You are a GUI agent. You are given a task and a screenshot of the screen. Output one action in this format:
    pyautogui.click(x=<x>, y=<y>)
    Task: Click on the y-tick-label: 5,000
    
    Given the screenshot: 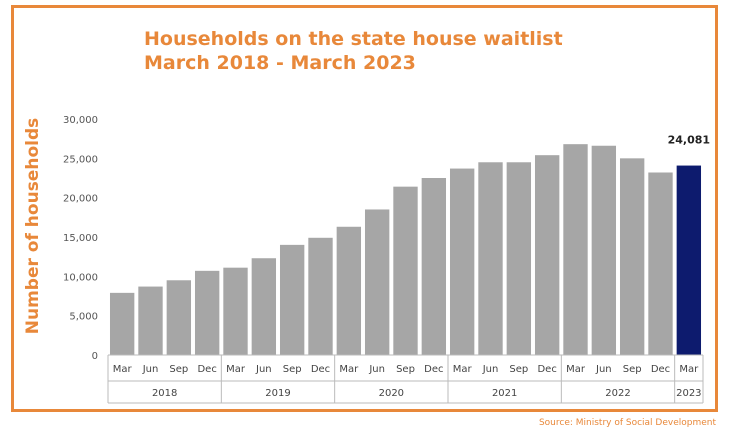 What is the action you would take?
    pyautogui.click(x=83, y=317)
    